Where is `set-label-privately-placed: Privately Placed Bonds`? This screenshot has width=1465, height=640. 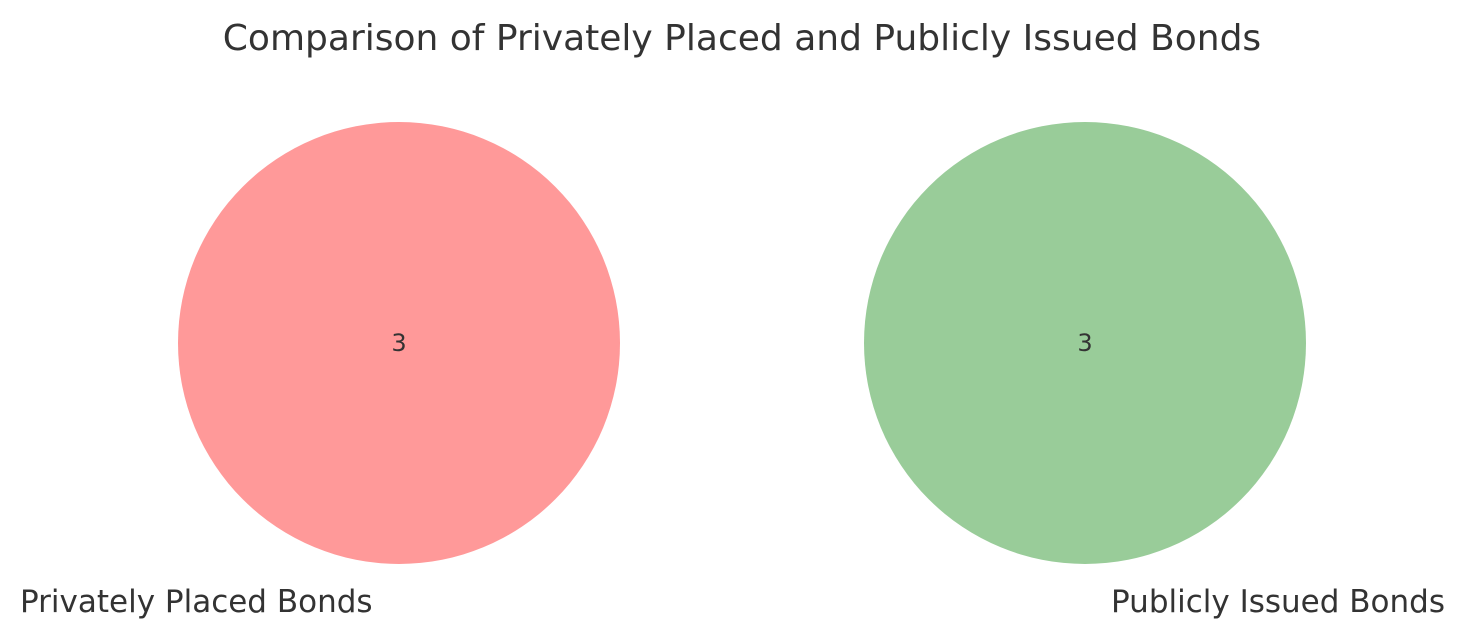
set-label-privately-placed: Privately Placed Bonds is located at coordinates (196, 602).